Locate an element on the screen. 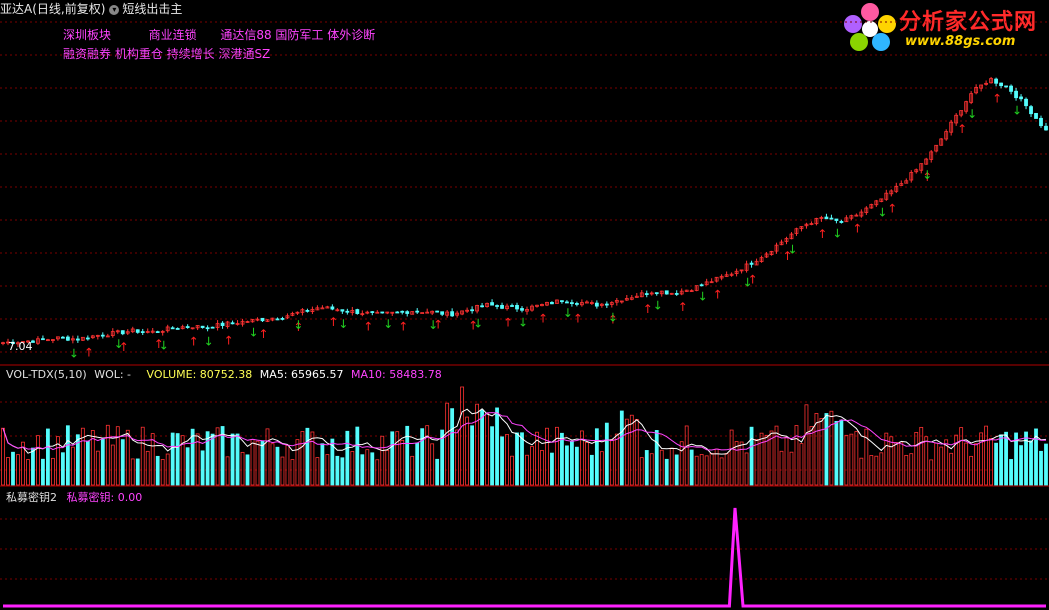  formula-name: 短线出击主 is located at coordinates (152, 9).